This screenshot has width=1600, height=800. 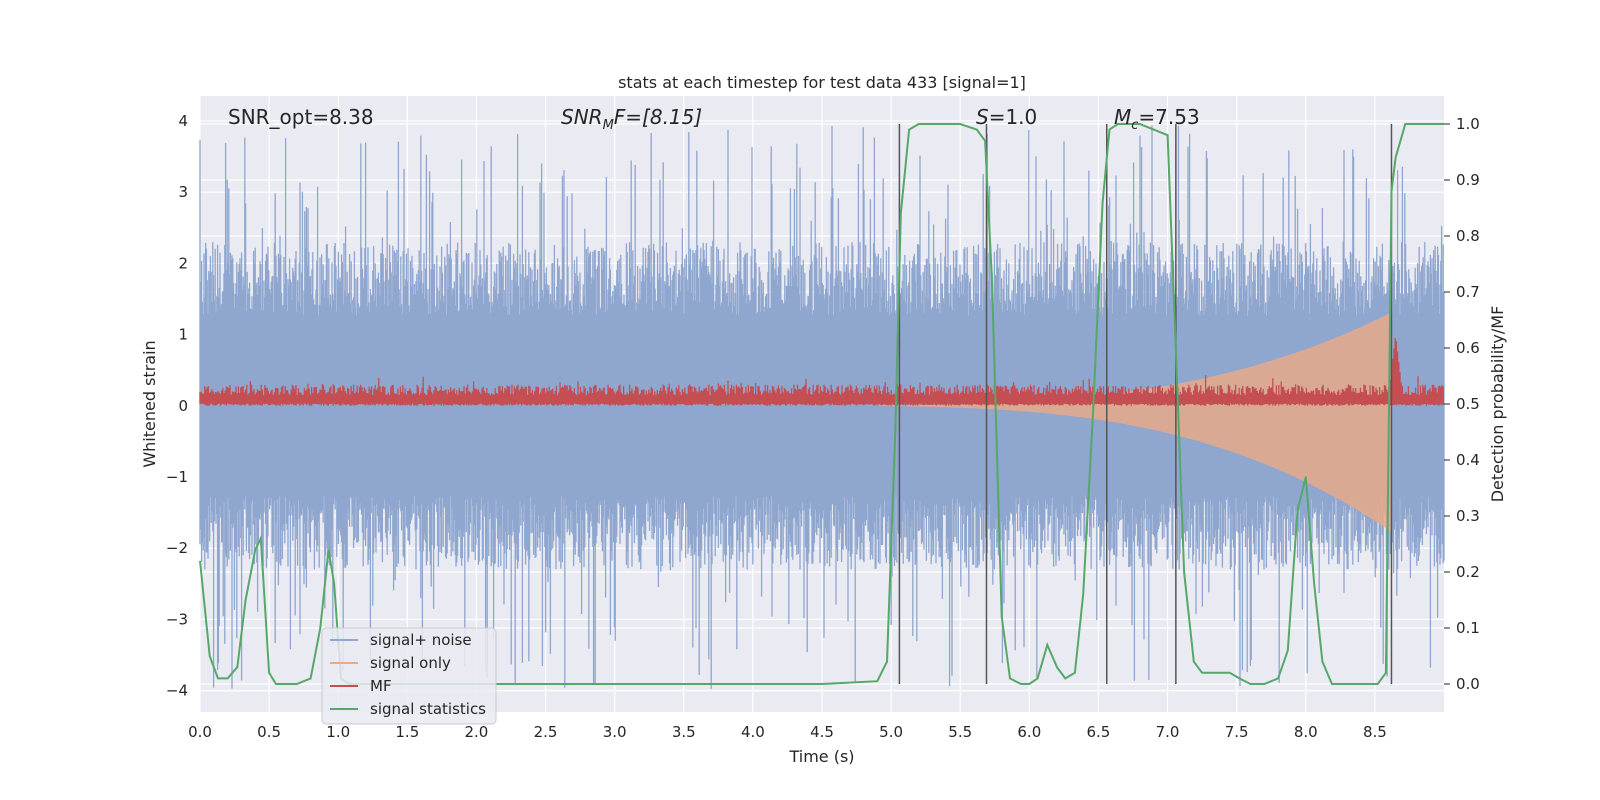 What do you see at coordinates (177, 406) in the screenshot?
I see `left-axis-ticks: 4 3 2 1 0 −1 −2 −3 −4` at bounding box center [177, 406].